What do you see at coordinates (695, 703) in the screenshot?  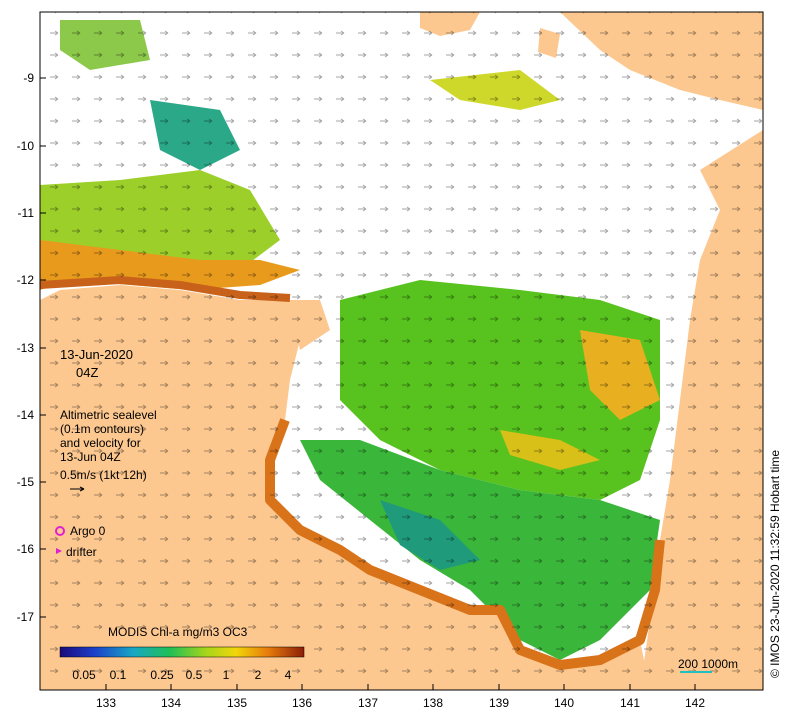 I see `x-axis-label: 142` at bounding box center [695, 703].